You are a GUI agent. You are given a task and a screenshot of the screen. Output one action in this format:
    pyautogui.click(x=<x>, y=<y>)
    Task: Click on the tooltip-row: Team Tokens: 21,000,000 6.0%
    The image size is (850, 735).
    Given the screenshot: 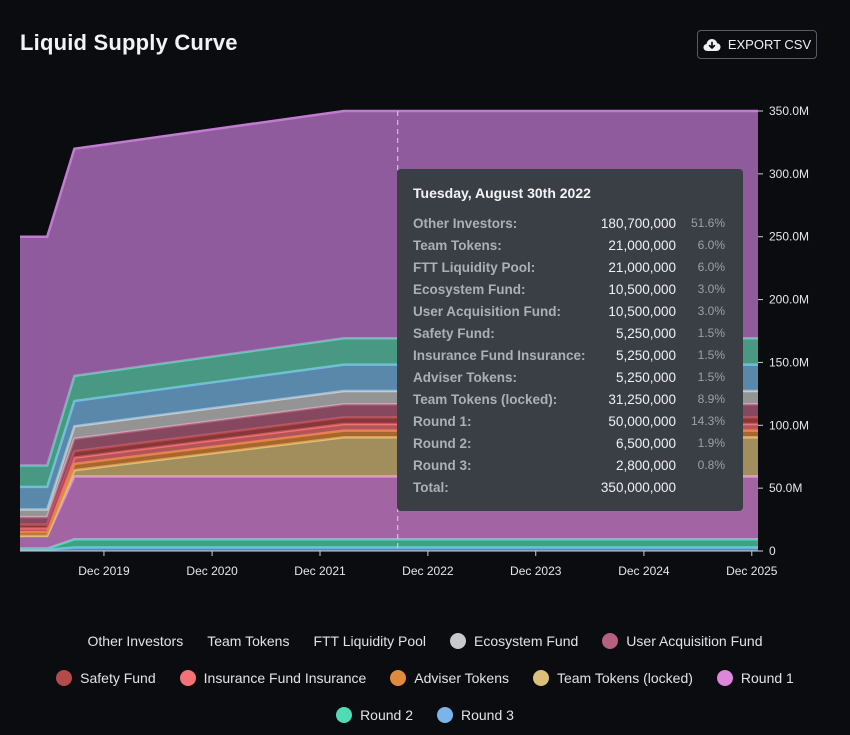 What is the action you would take?
    pyautogui.click(x=570, y=245)
    